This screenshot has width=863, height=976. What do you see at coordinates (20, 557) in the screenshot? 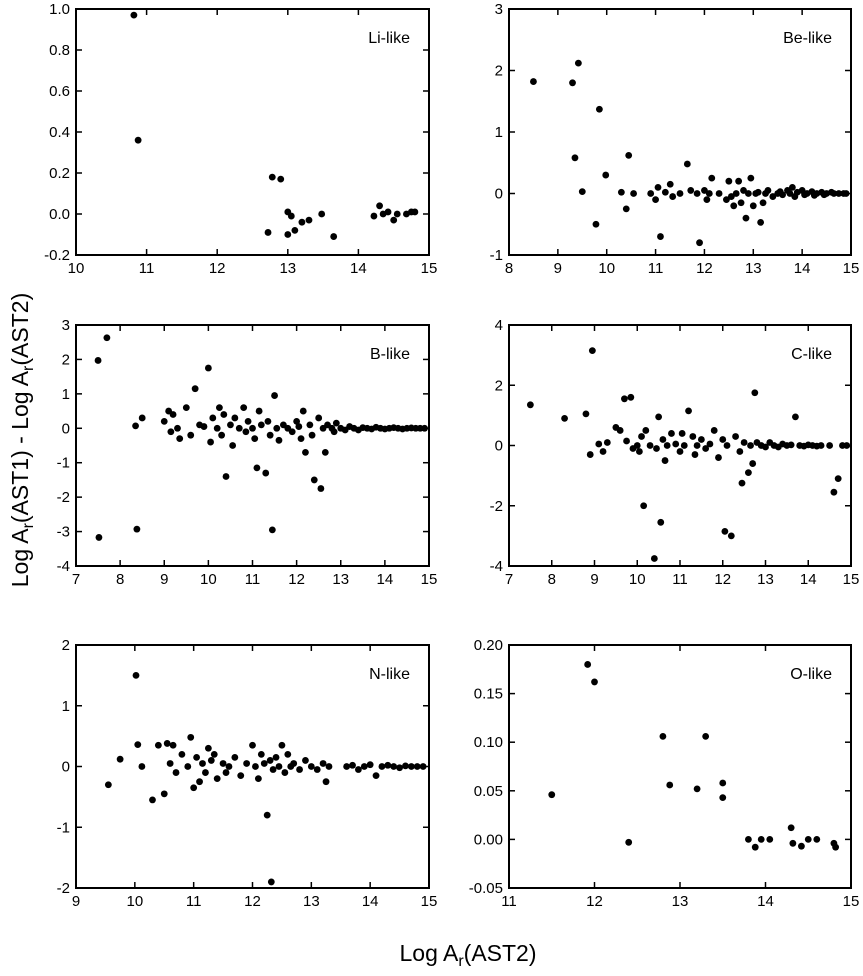
I see `y-axis-title-part: Log A` at bounding box center [20, 557].